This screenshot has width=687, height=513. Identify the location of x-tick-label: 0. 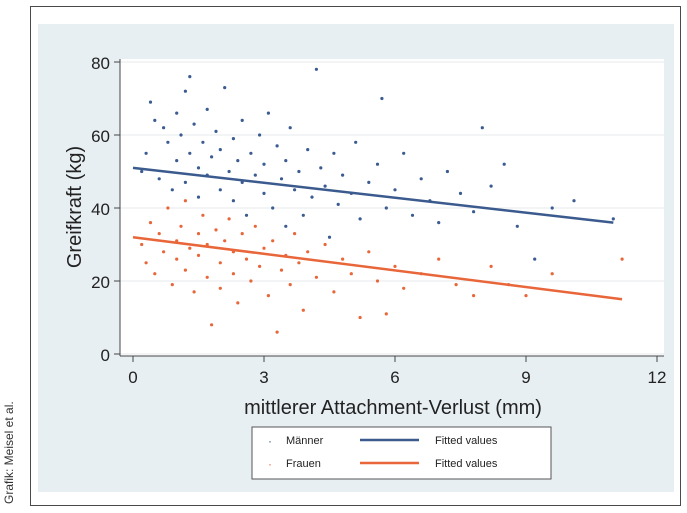
(132, 377).